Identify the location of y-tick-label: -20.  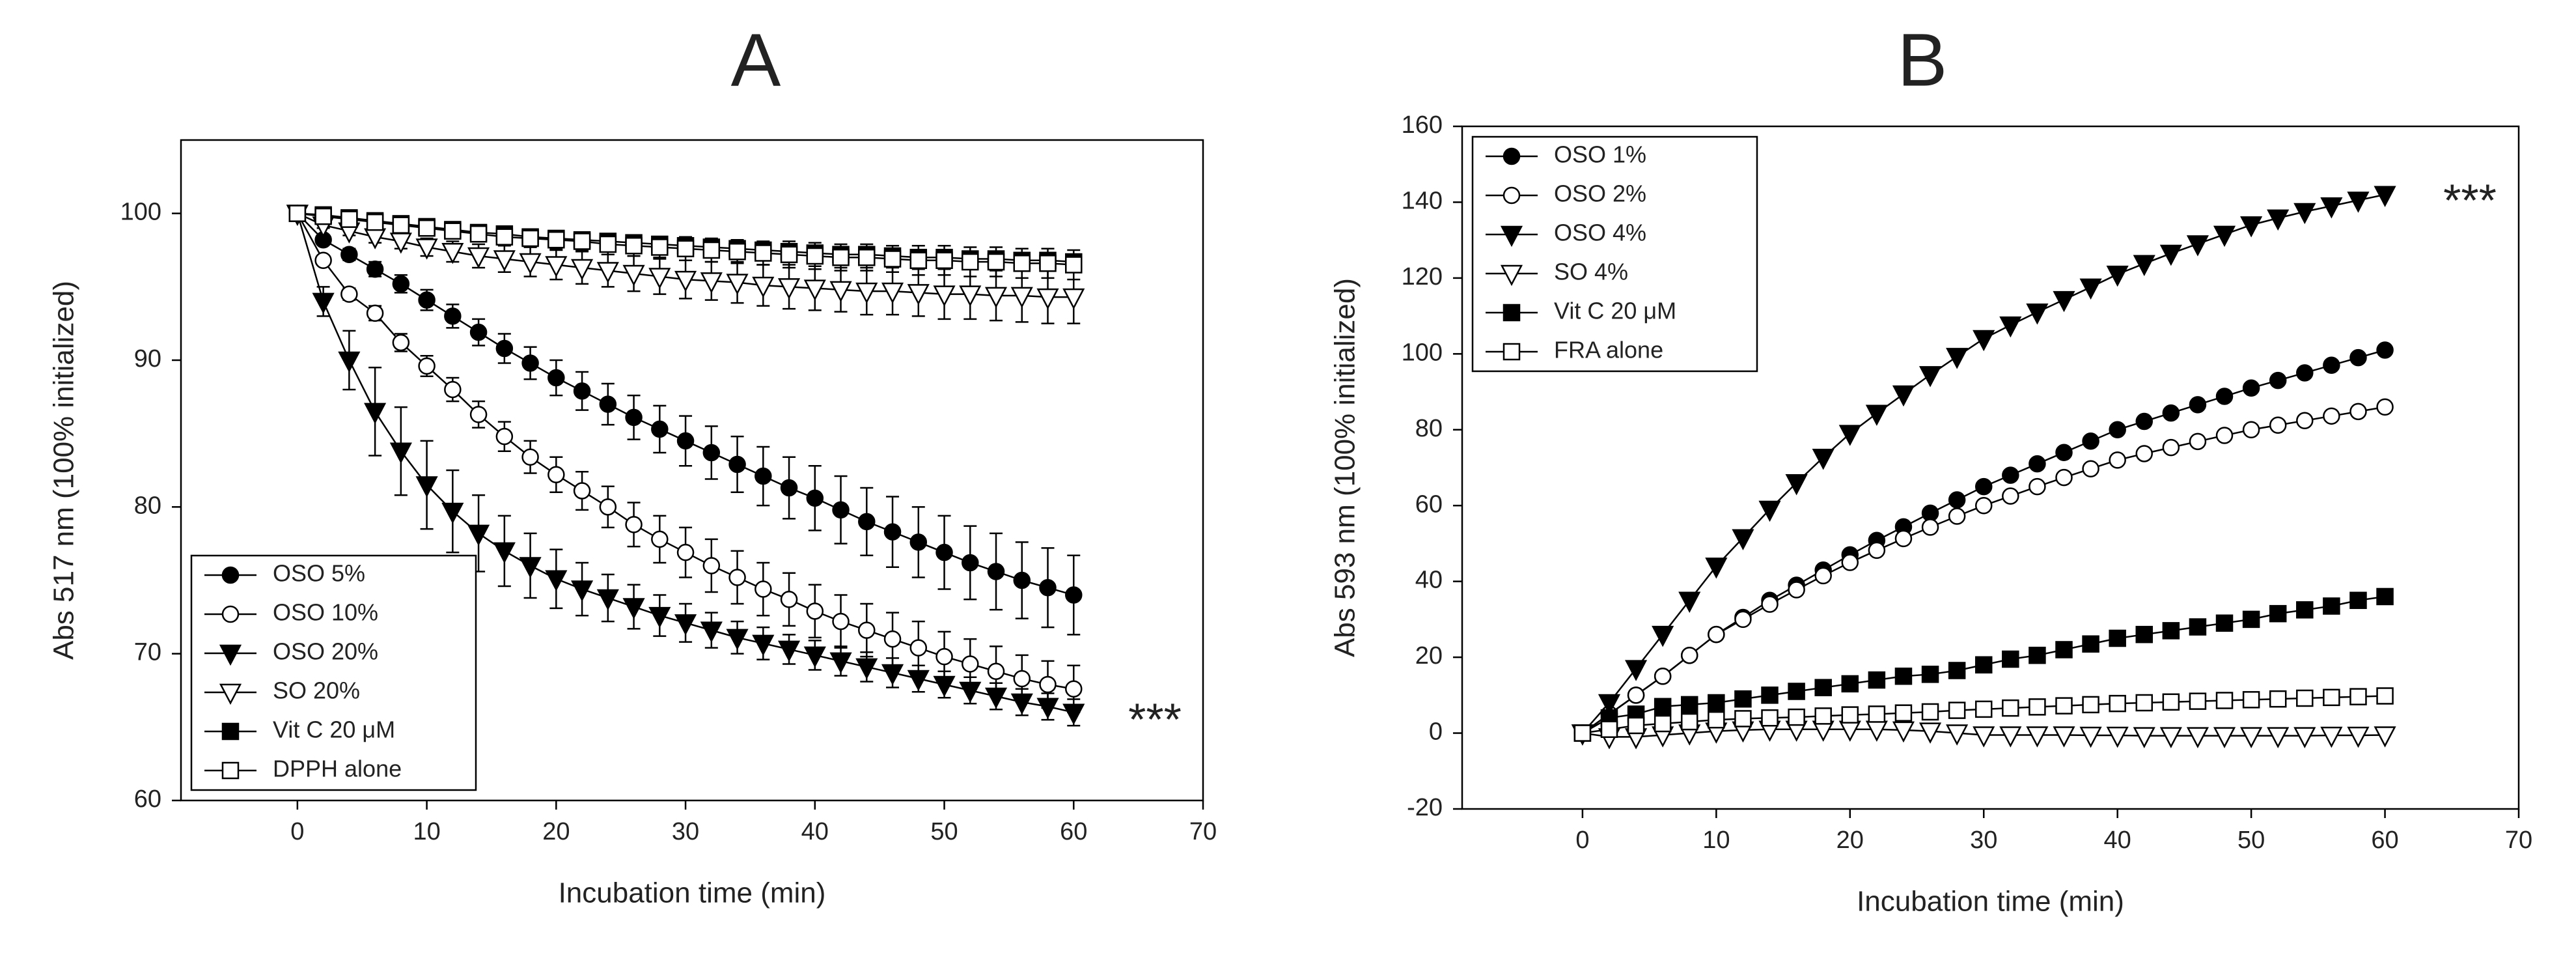
(1425, 807).